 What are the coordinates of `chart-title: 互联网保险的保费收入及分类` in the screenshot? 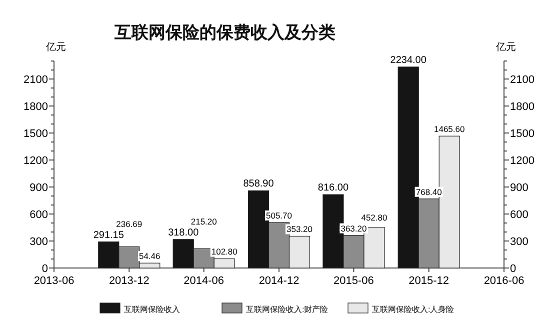 It's located at (225, 32).